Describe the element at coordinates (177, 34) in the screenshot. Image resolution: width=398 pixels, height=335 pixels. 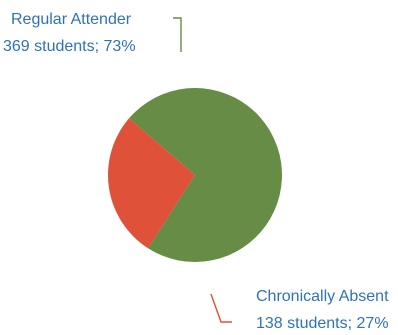
I see `leader-line-regular-attender` at that location.